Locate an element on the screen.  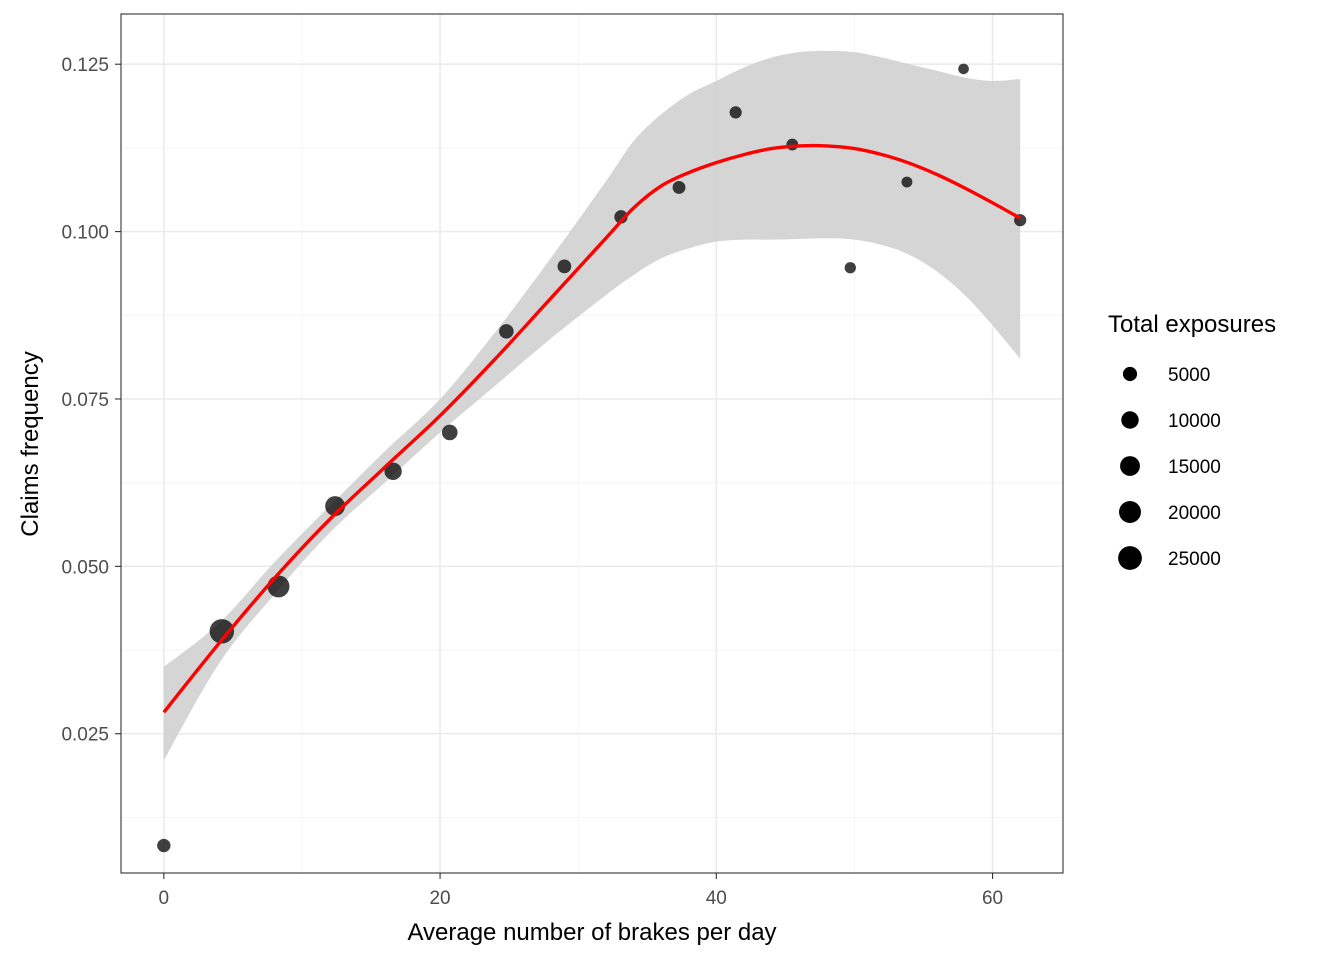
x-tick-label: 0 is located at coordinates (164, 898).